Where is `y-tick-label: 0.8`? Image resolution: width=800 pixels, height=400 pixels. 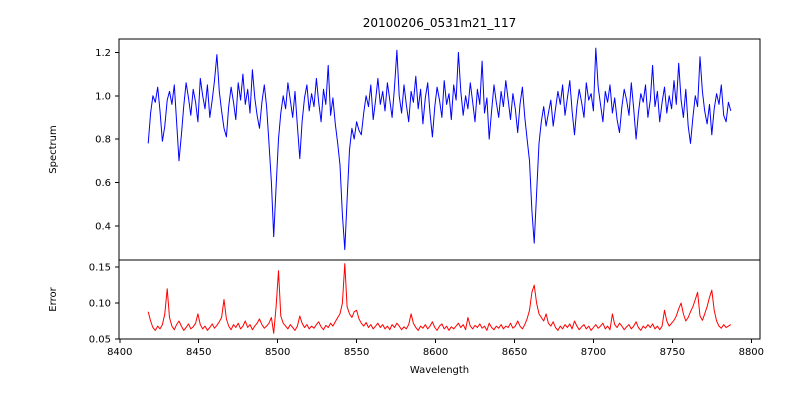
y-tick-label: 0.8 is located at coordinates (103, 140).